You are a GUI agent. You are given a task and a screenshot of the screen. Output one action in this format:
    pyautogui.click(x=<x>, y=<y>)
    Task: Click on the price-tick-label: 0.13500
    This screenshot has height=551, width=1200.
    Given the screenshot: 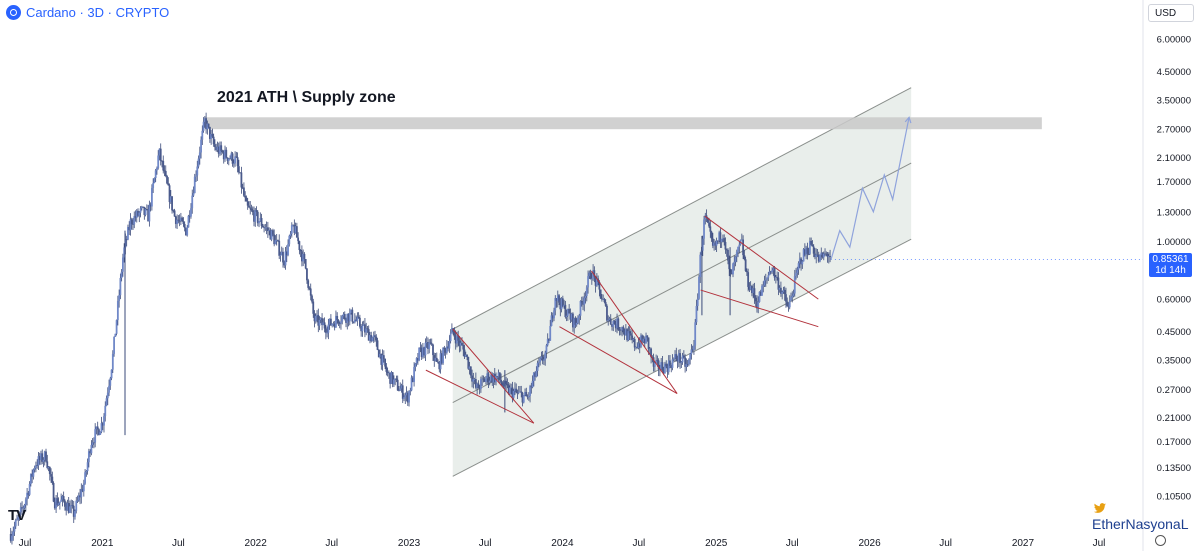 What is the action you would take?
    pyautogui.click(x=1174, y=468)
    